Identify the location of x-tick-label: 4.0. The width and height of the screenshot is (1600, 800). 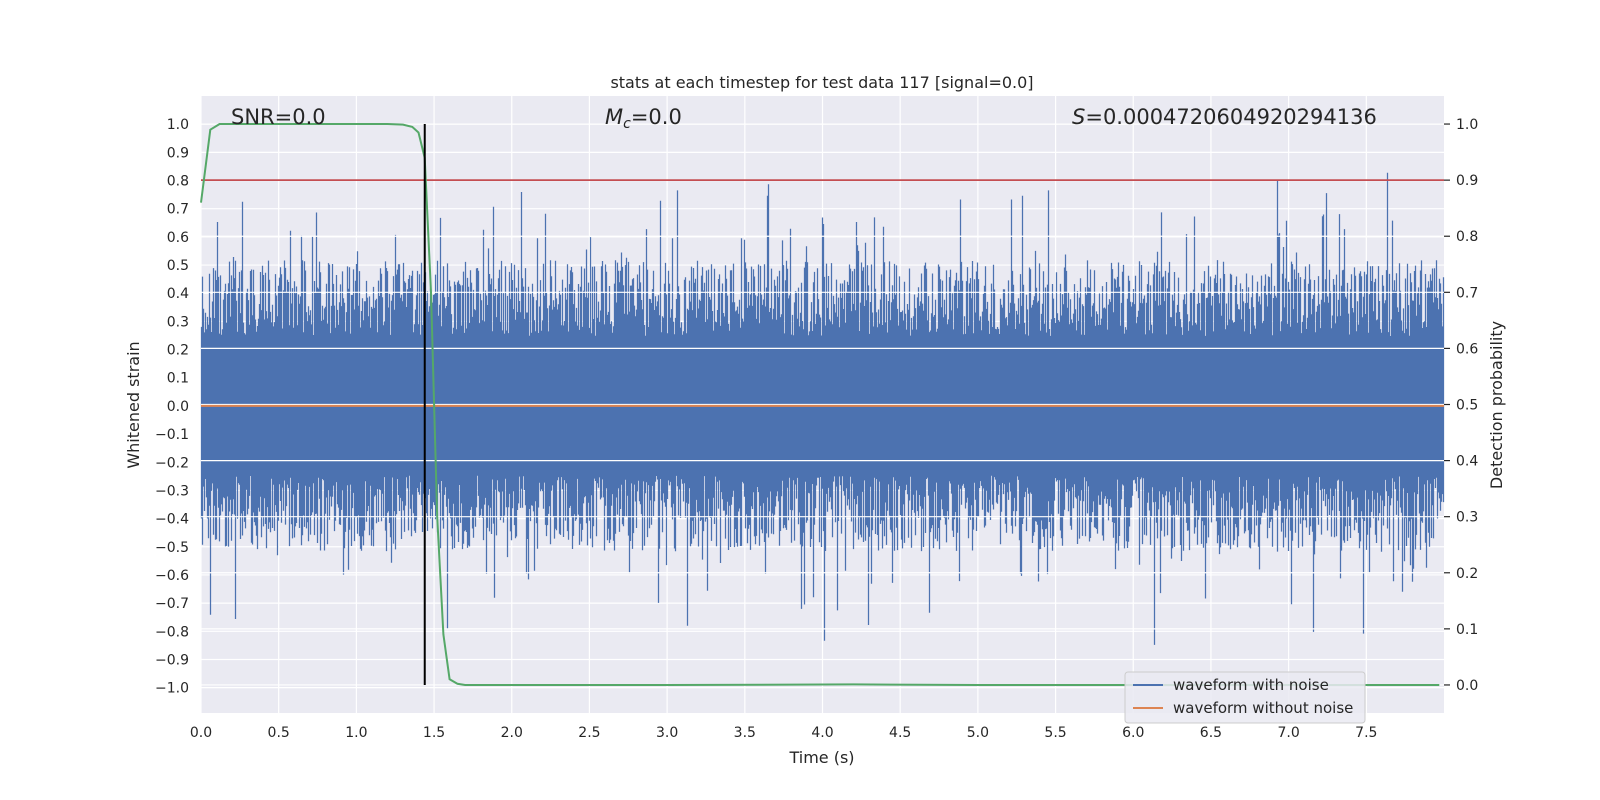
(822, 733).